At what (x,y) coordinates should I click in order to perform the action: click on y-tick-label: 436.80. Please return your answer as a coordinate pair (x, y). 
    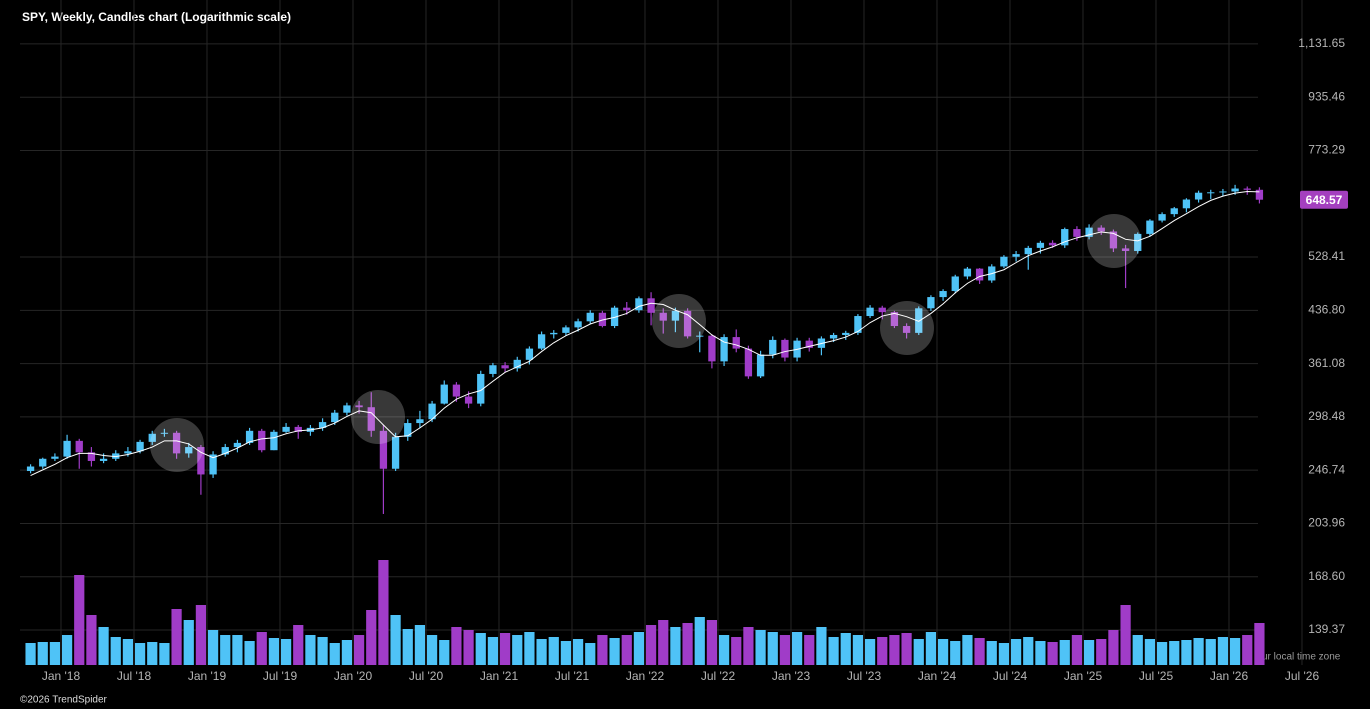
    Looking at the image, I should click on (1326, 310).